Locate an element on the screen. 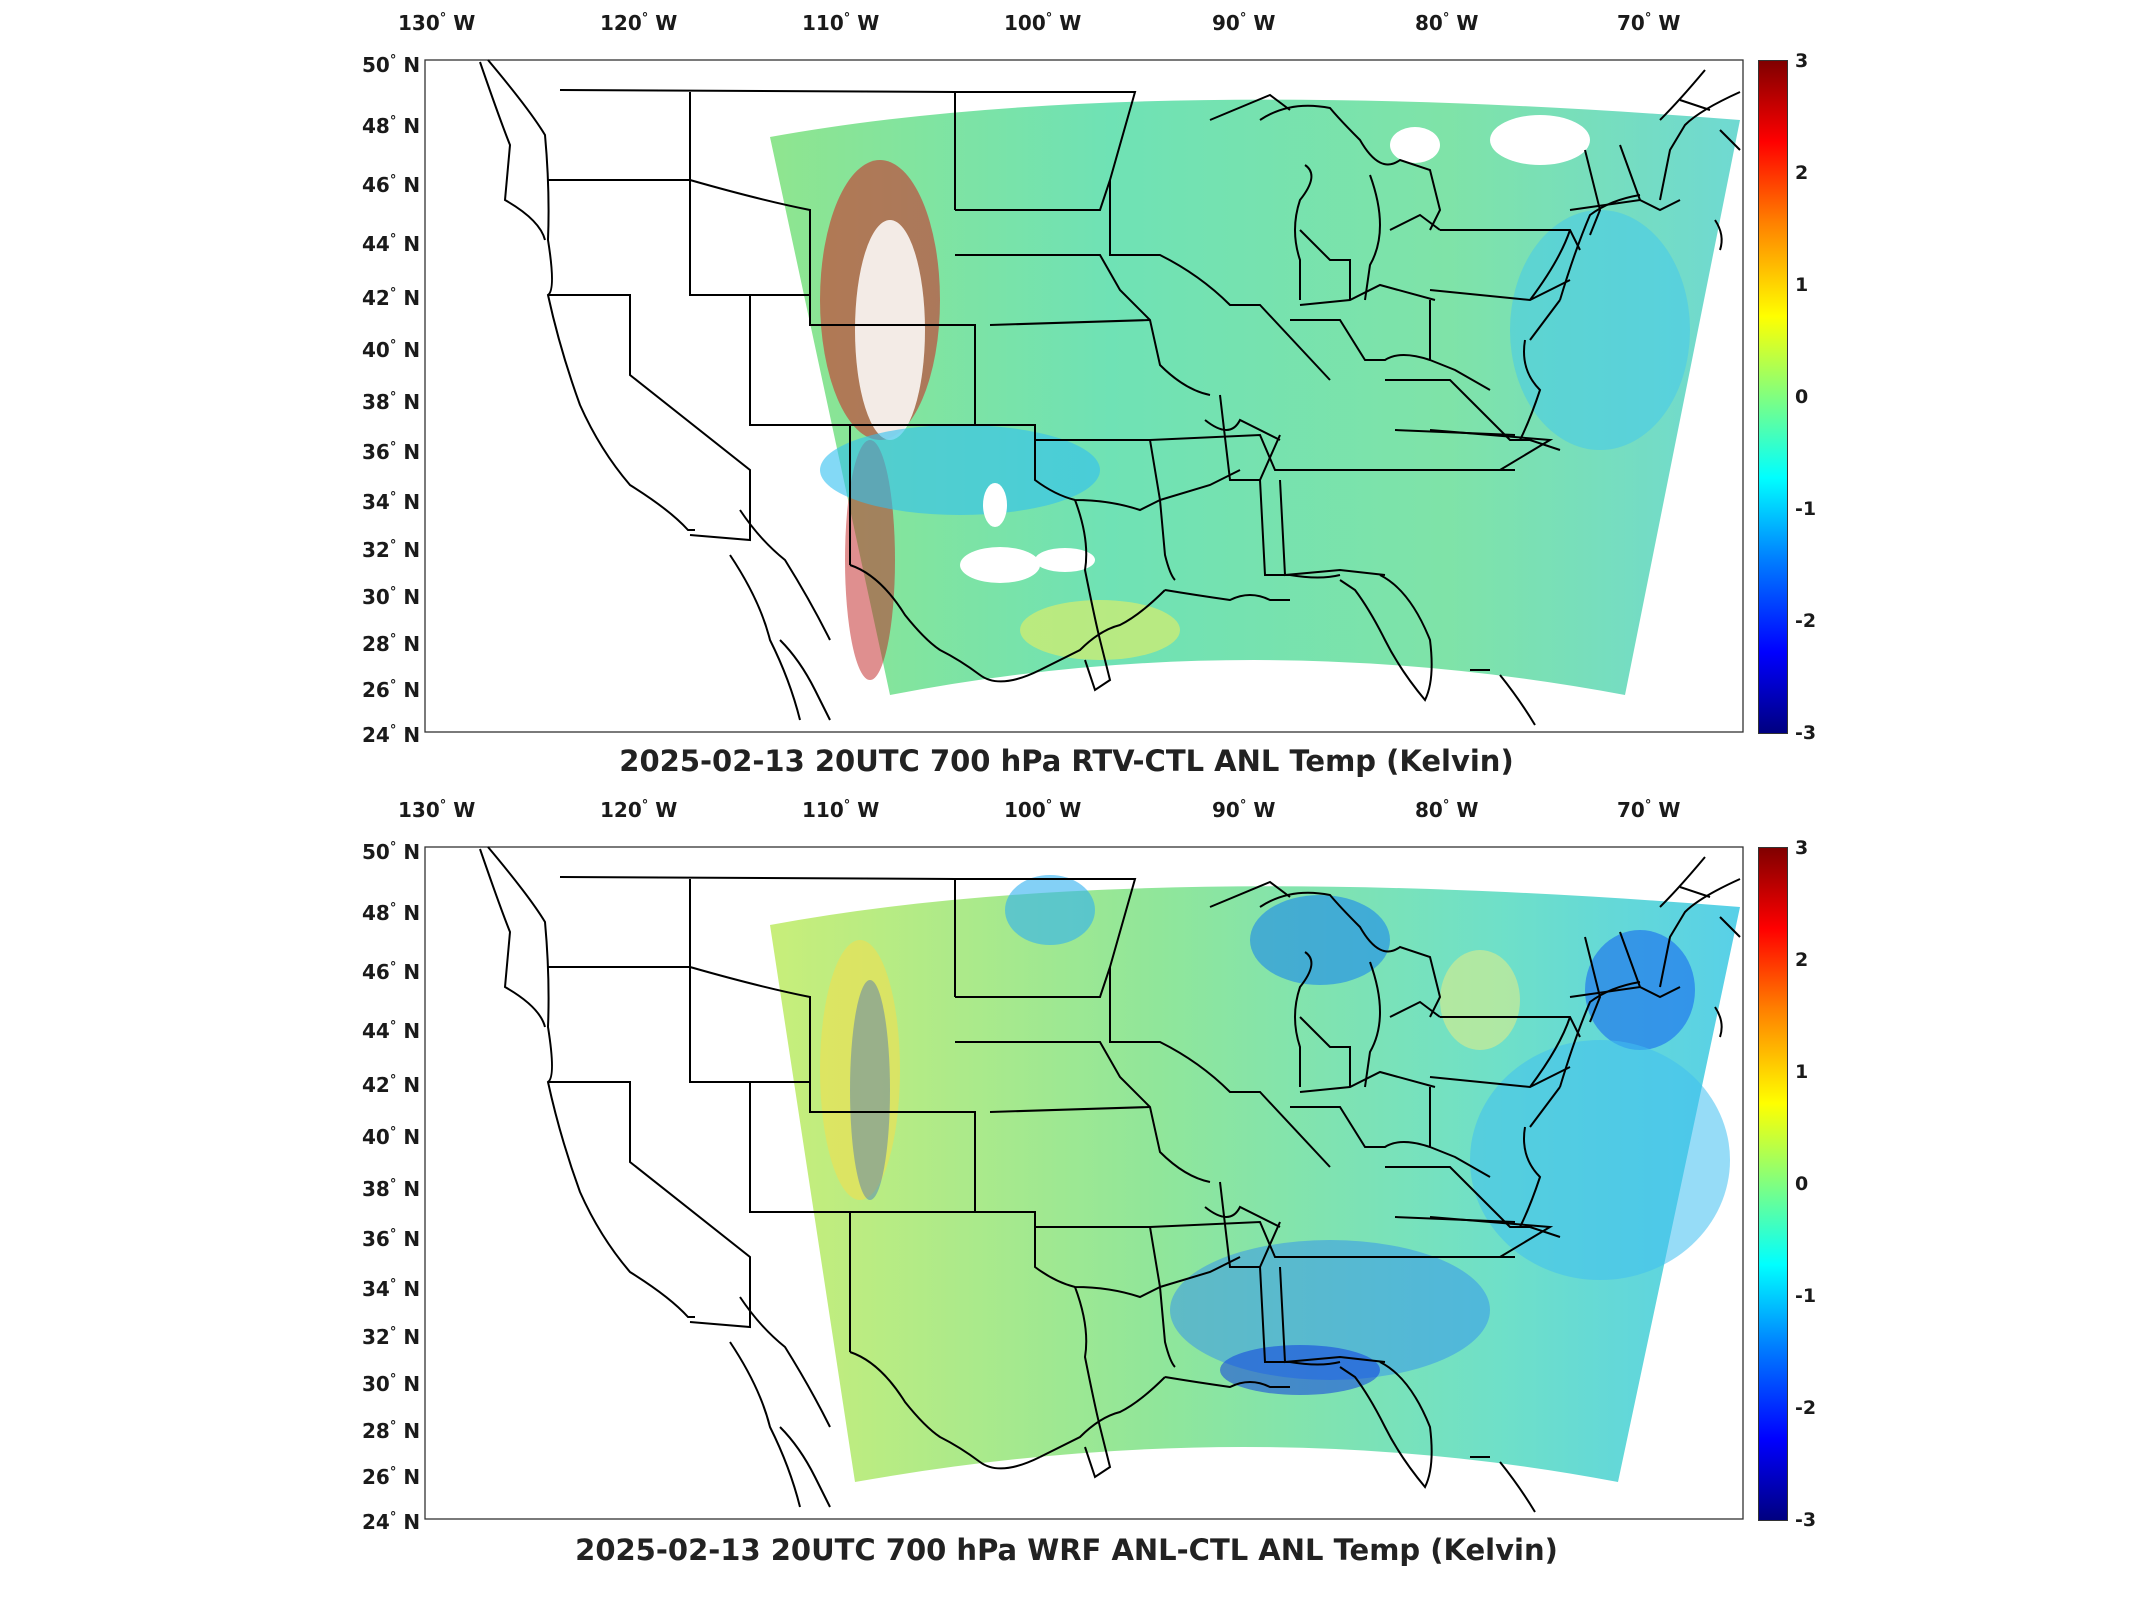  longitude-labels-rest: 120° W 110° W 100° W 90° W 80° W 70° W is located at coordinates (1140, 23).